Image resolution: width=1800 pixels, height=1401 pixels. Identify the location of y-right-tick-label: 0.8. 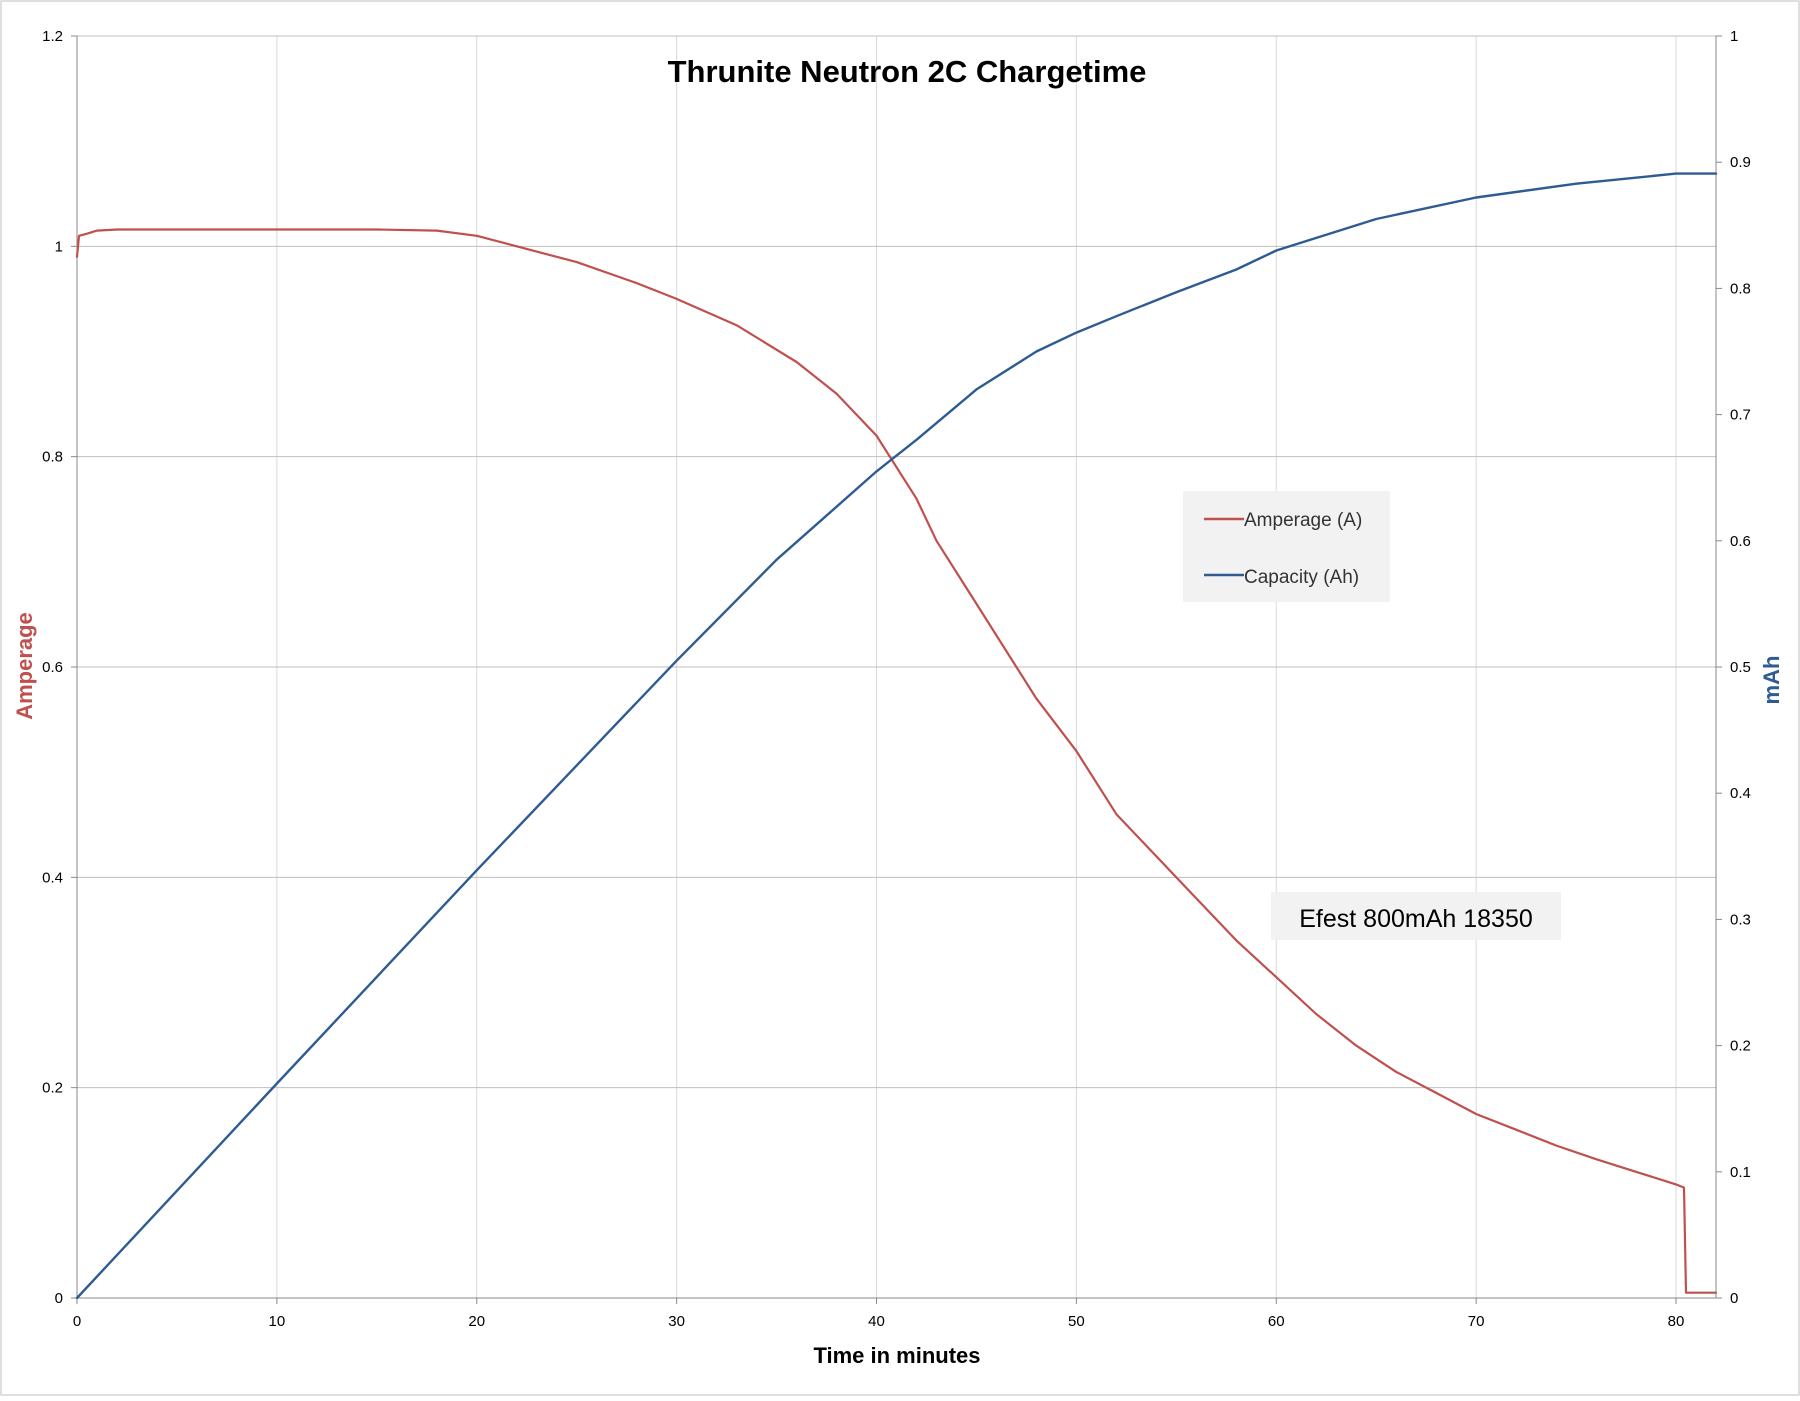
(1740, 288).